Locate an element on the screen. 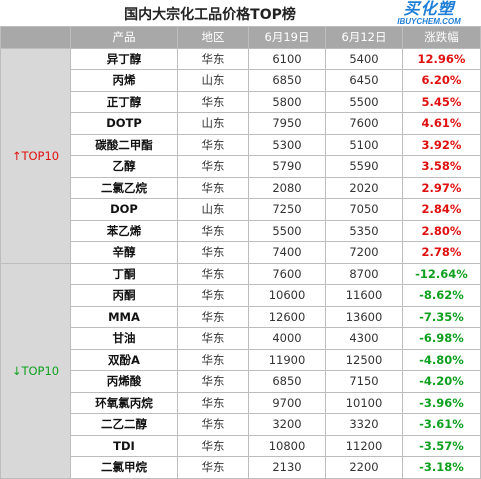 The height and width of the screenshot is (479, 481). table-row: 二氯乙烷 华东 2080 2020 2.97% is located at coordinates (241, 187).